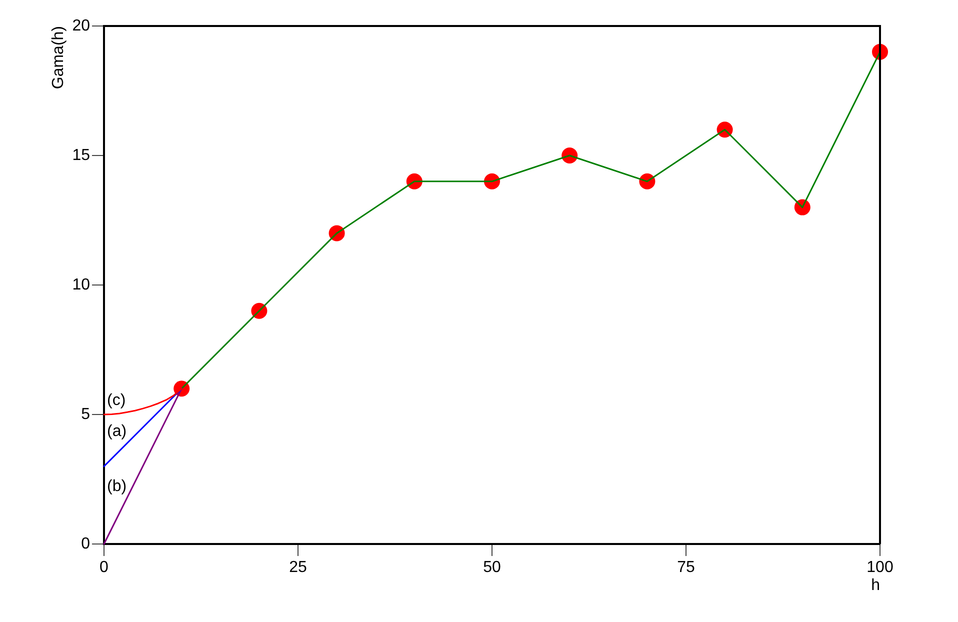 This screenshot has height=622, width=958. I want to click on y-tick-label: 5, so click(85, 414).